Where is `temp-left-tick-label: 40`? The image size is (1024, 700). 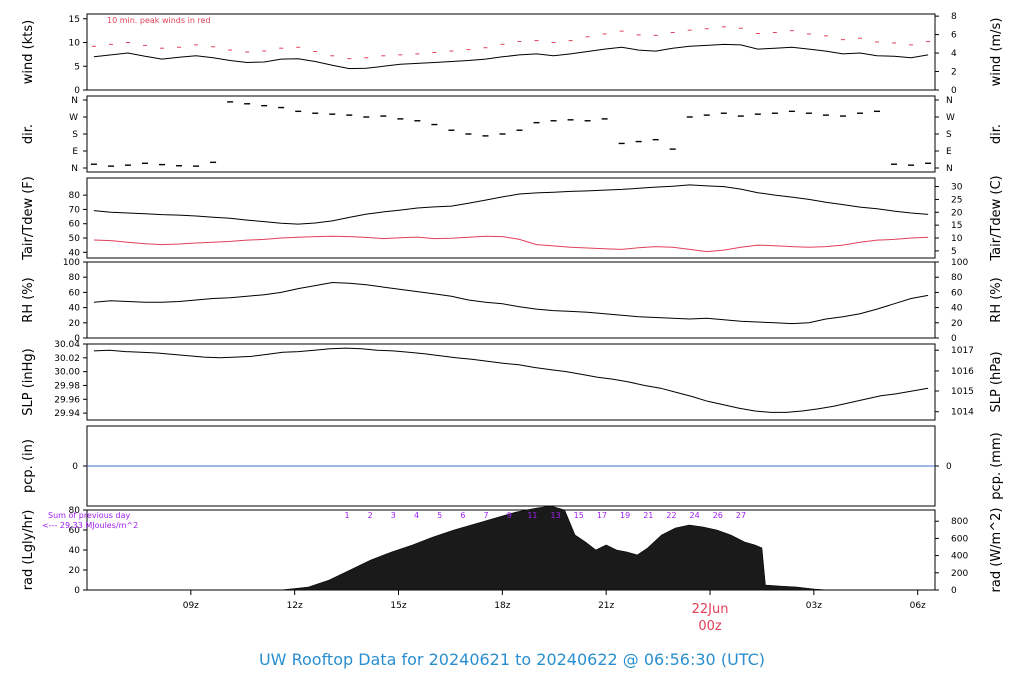 temp-left-tick-label: 40 is located at coordinates (75, 253).